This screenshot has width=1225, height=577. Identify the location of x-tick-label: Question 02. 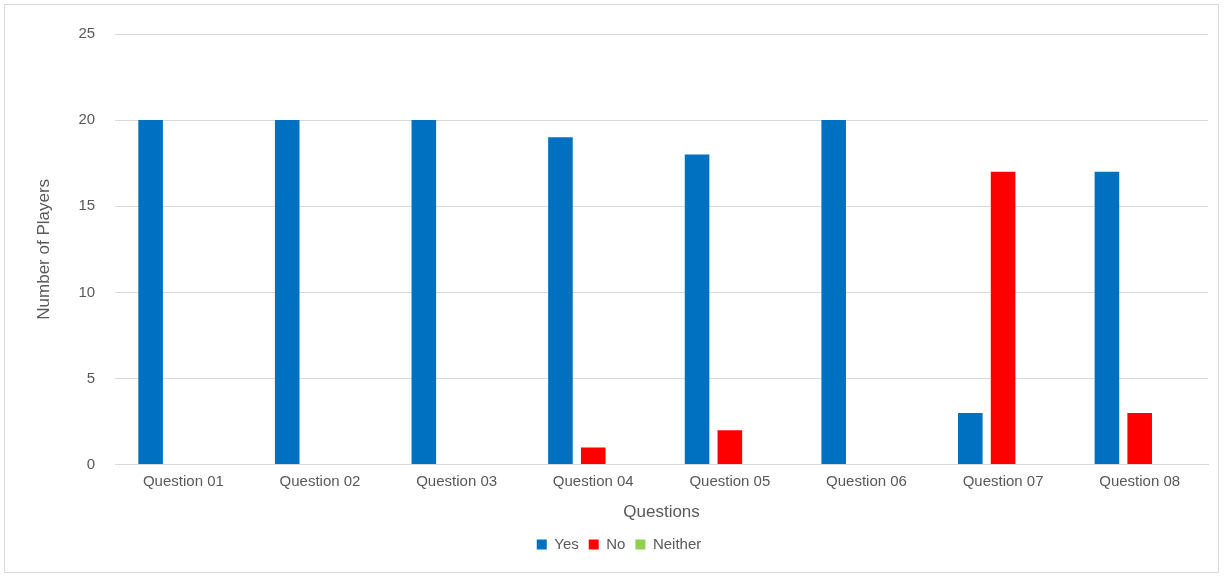
(320, 480).